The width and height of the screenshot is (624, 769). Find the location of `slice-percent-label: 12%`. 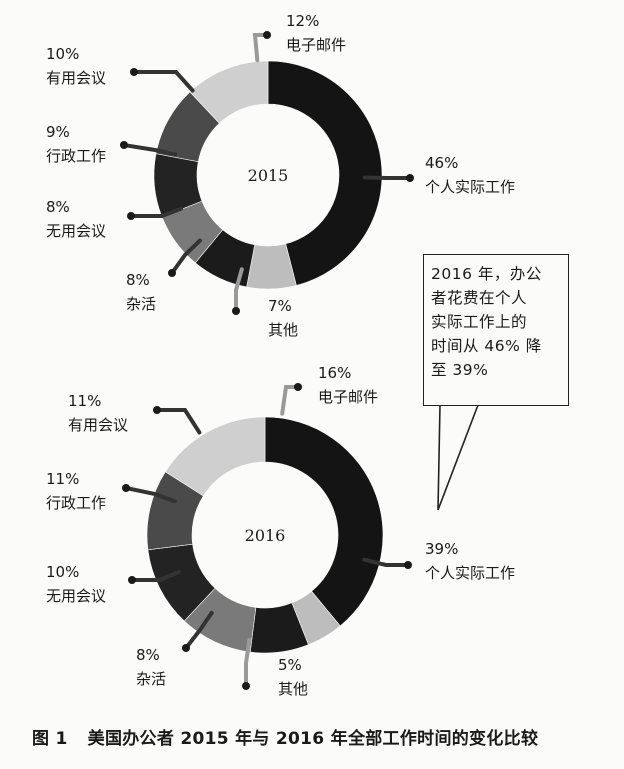

slice-percent-label: 12% is located at coordinates (302, 21).